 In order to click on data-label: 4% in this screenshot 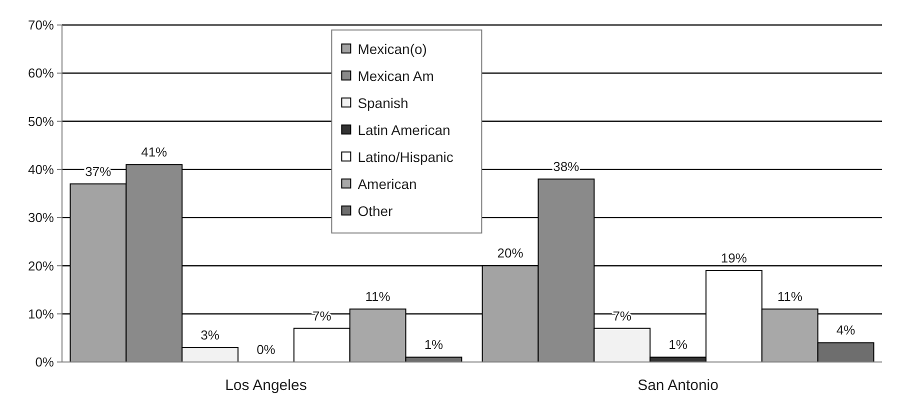, I will do `click(846, 330)`.